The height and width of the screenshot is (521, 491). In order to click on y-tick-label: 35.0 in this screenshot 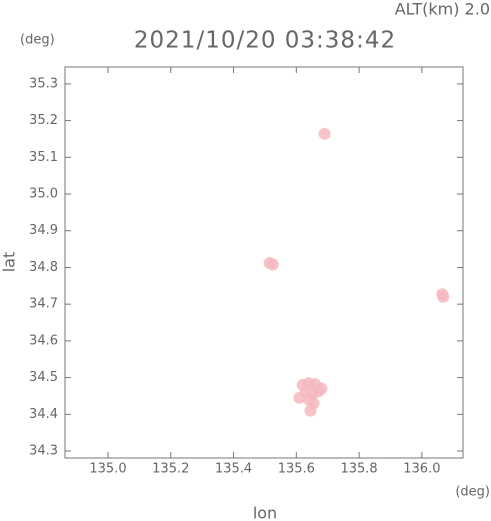, I will do `click(43, 194)`.